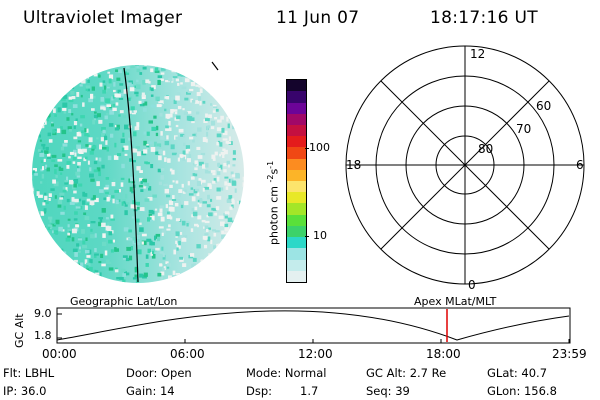  Describe the element at coordinates (319, 147) in the screenshot. I see `colorbar-tick-100: 100` at that location.